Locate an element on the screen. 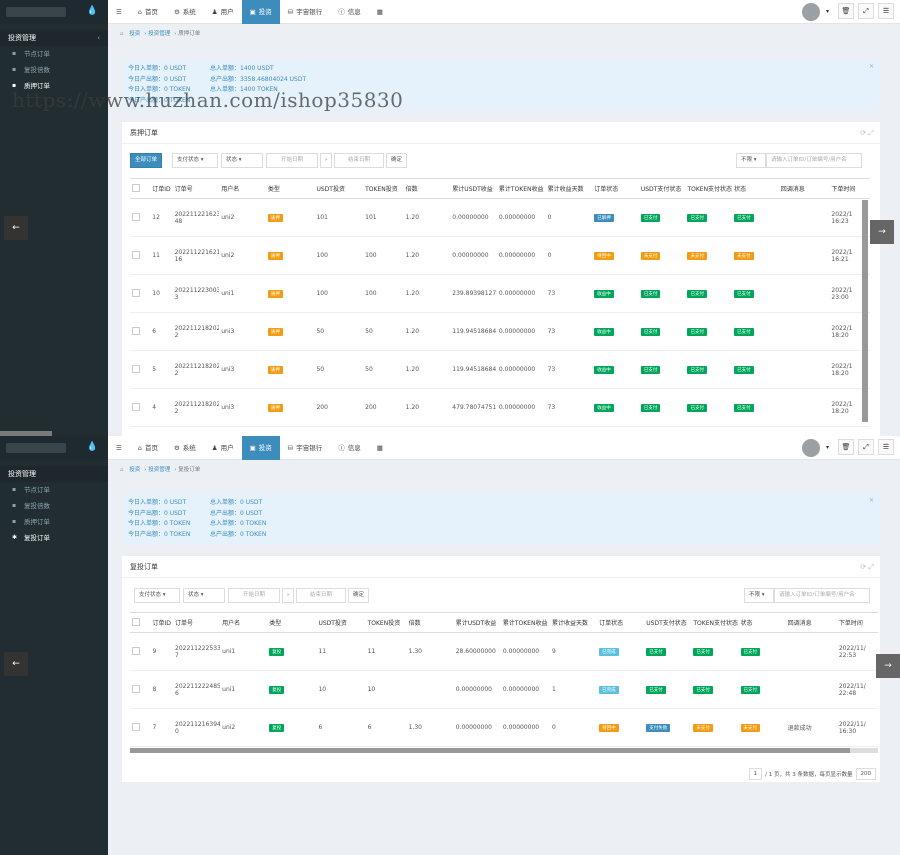  select-all-checkbox is located at coordinates (136, 187).